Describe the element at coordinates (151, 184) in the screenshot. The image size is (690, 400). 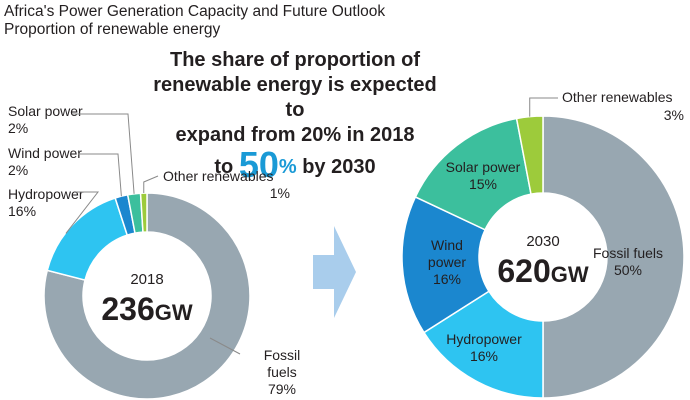
I see `leader-2018-other` at that location.